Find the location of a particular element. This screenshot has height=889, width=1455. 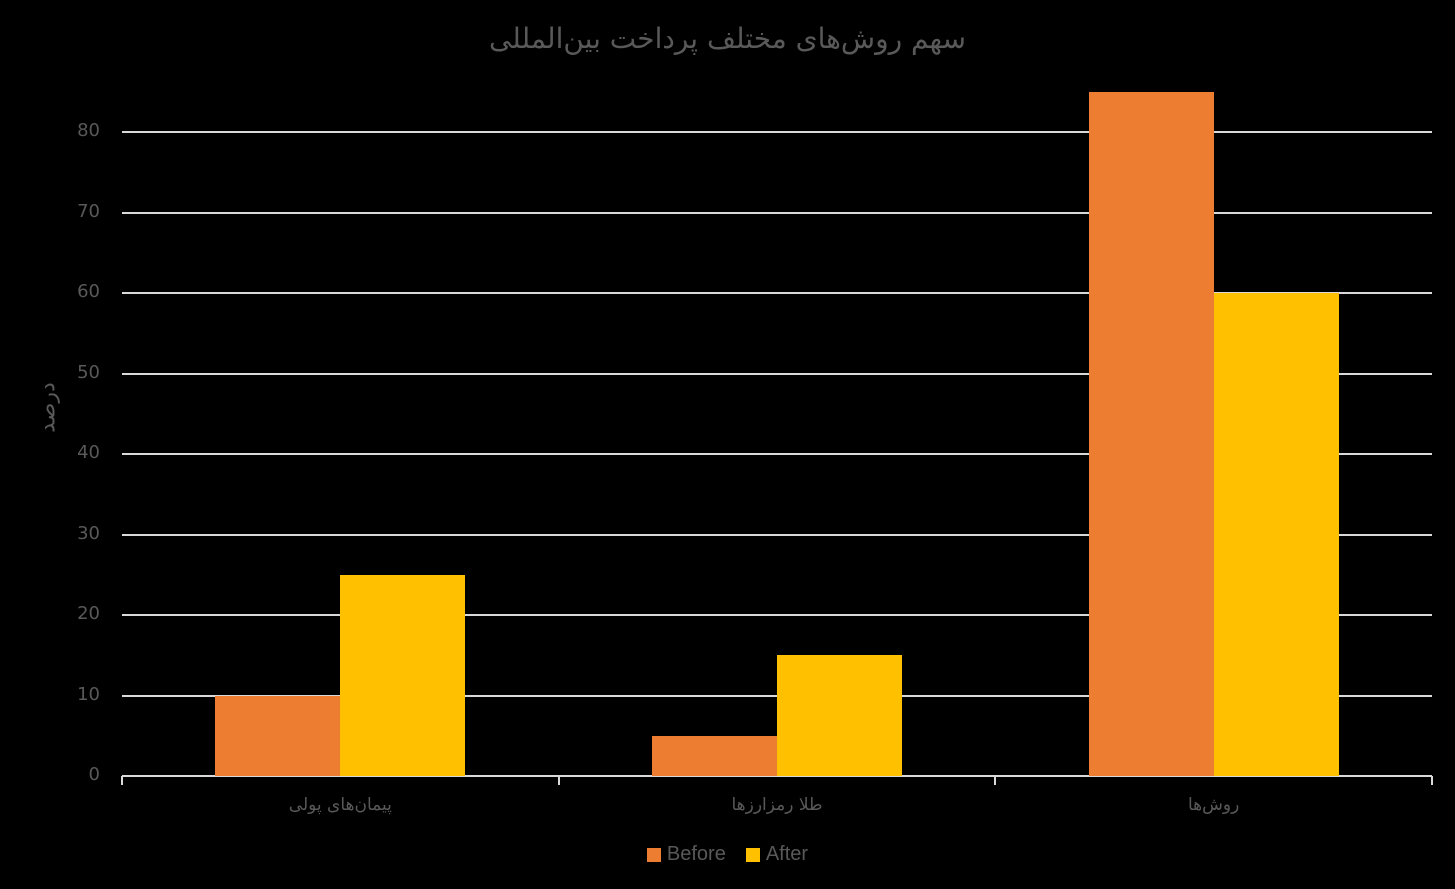

legend-label-after: After is located at coordinates (787, 854).